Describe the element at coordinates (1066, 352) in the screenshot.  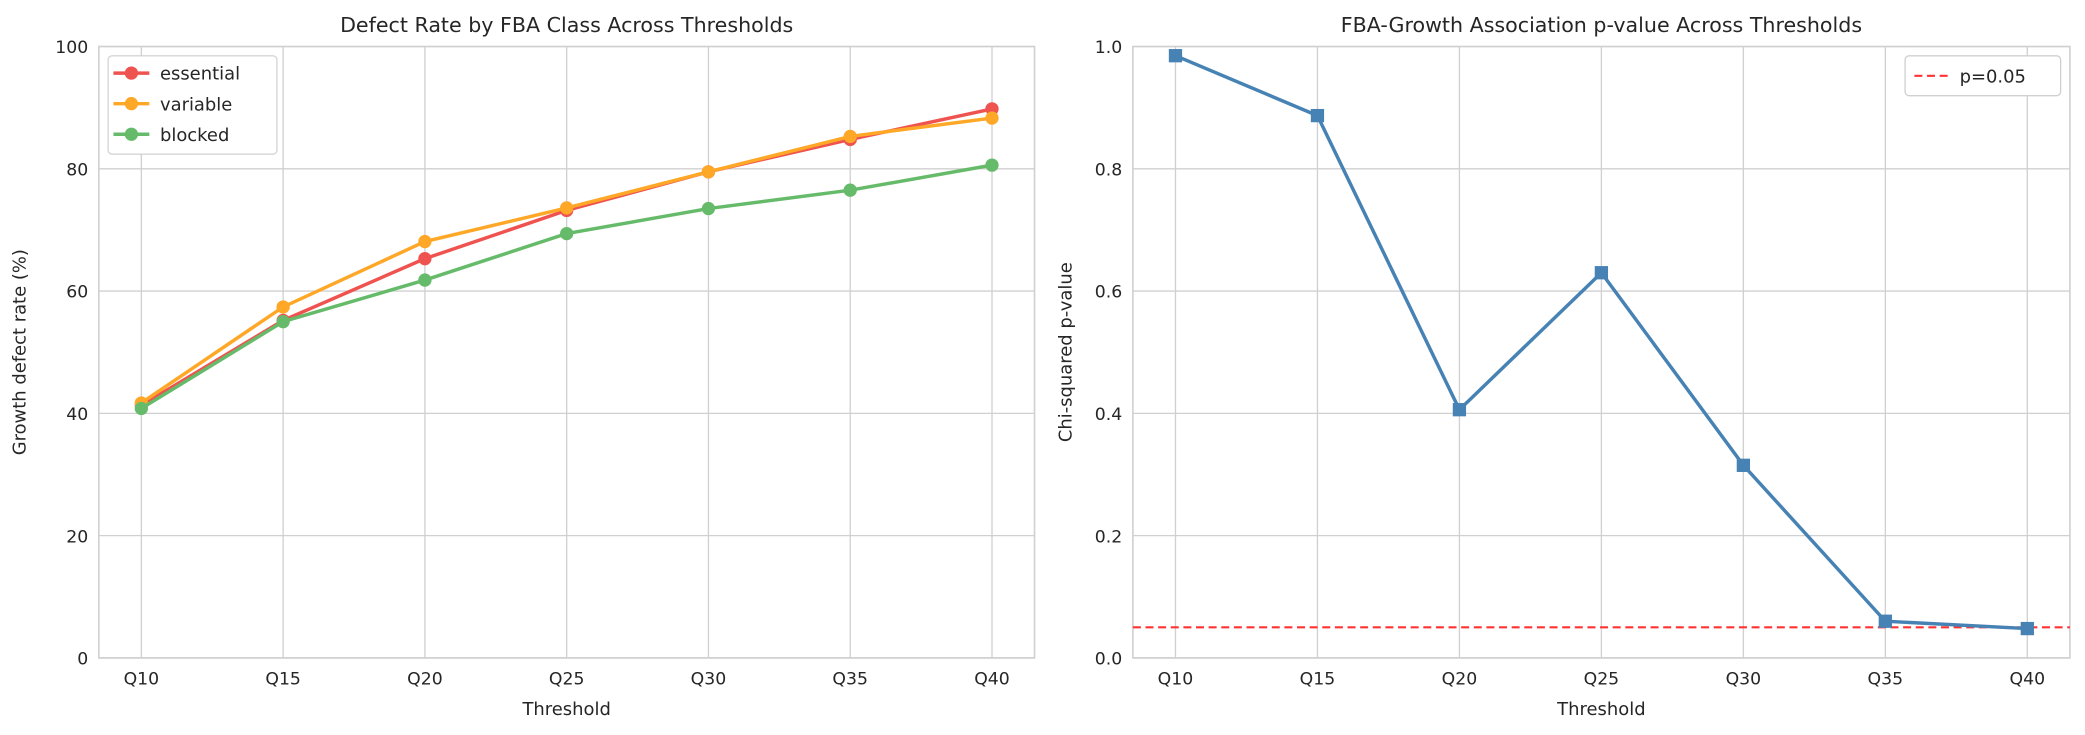
I see `y-axis-label: Chi-squared p-value` at that location.